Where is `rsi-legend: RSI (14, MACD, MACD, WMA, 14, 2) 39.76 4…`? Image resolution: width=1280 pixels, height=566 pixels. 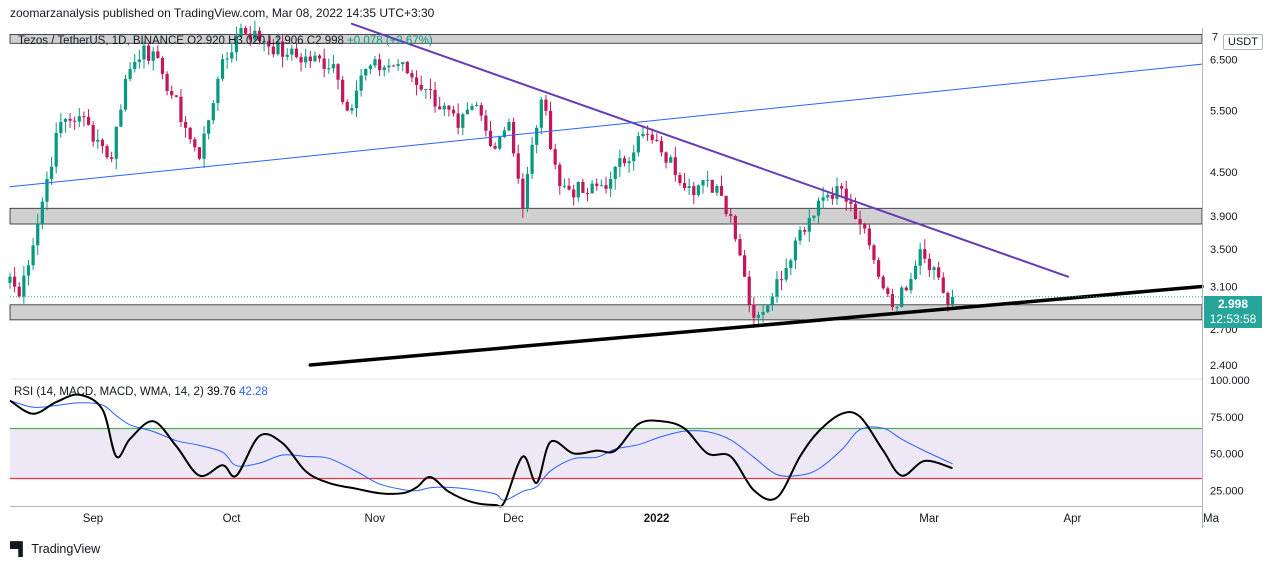
rsi-legend: RSI (14, MACD, MACD, WMA, 14, 2) 39.76 4… is located at coordinates (141, 392).